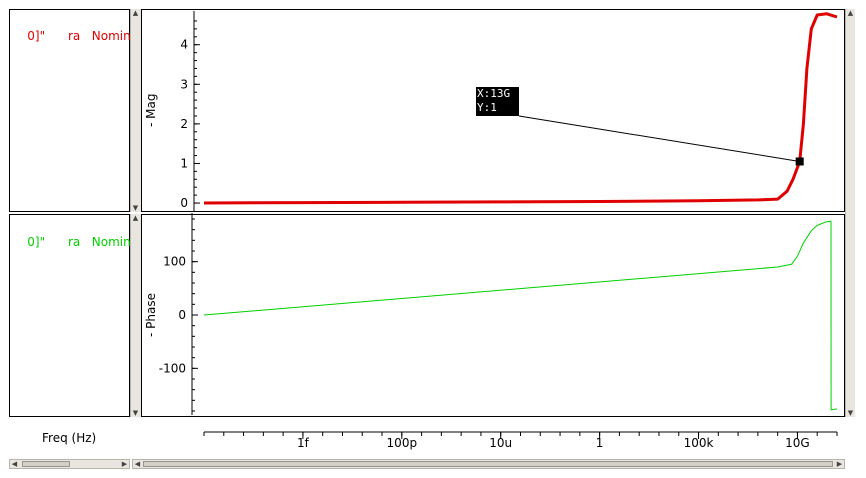  What do you see at coordinates (174, 262) in the screenshot?
I see `y-tick-label: 100` at bounding box center [174, 262].